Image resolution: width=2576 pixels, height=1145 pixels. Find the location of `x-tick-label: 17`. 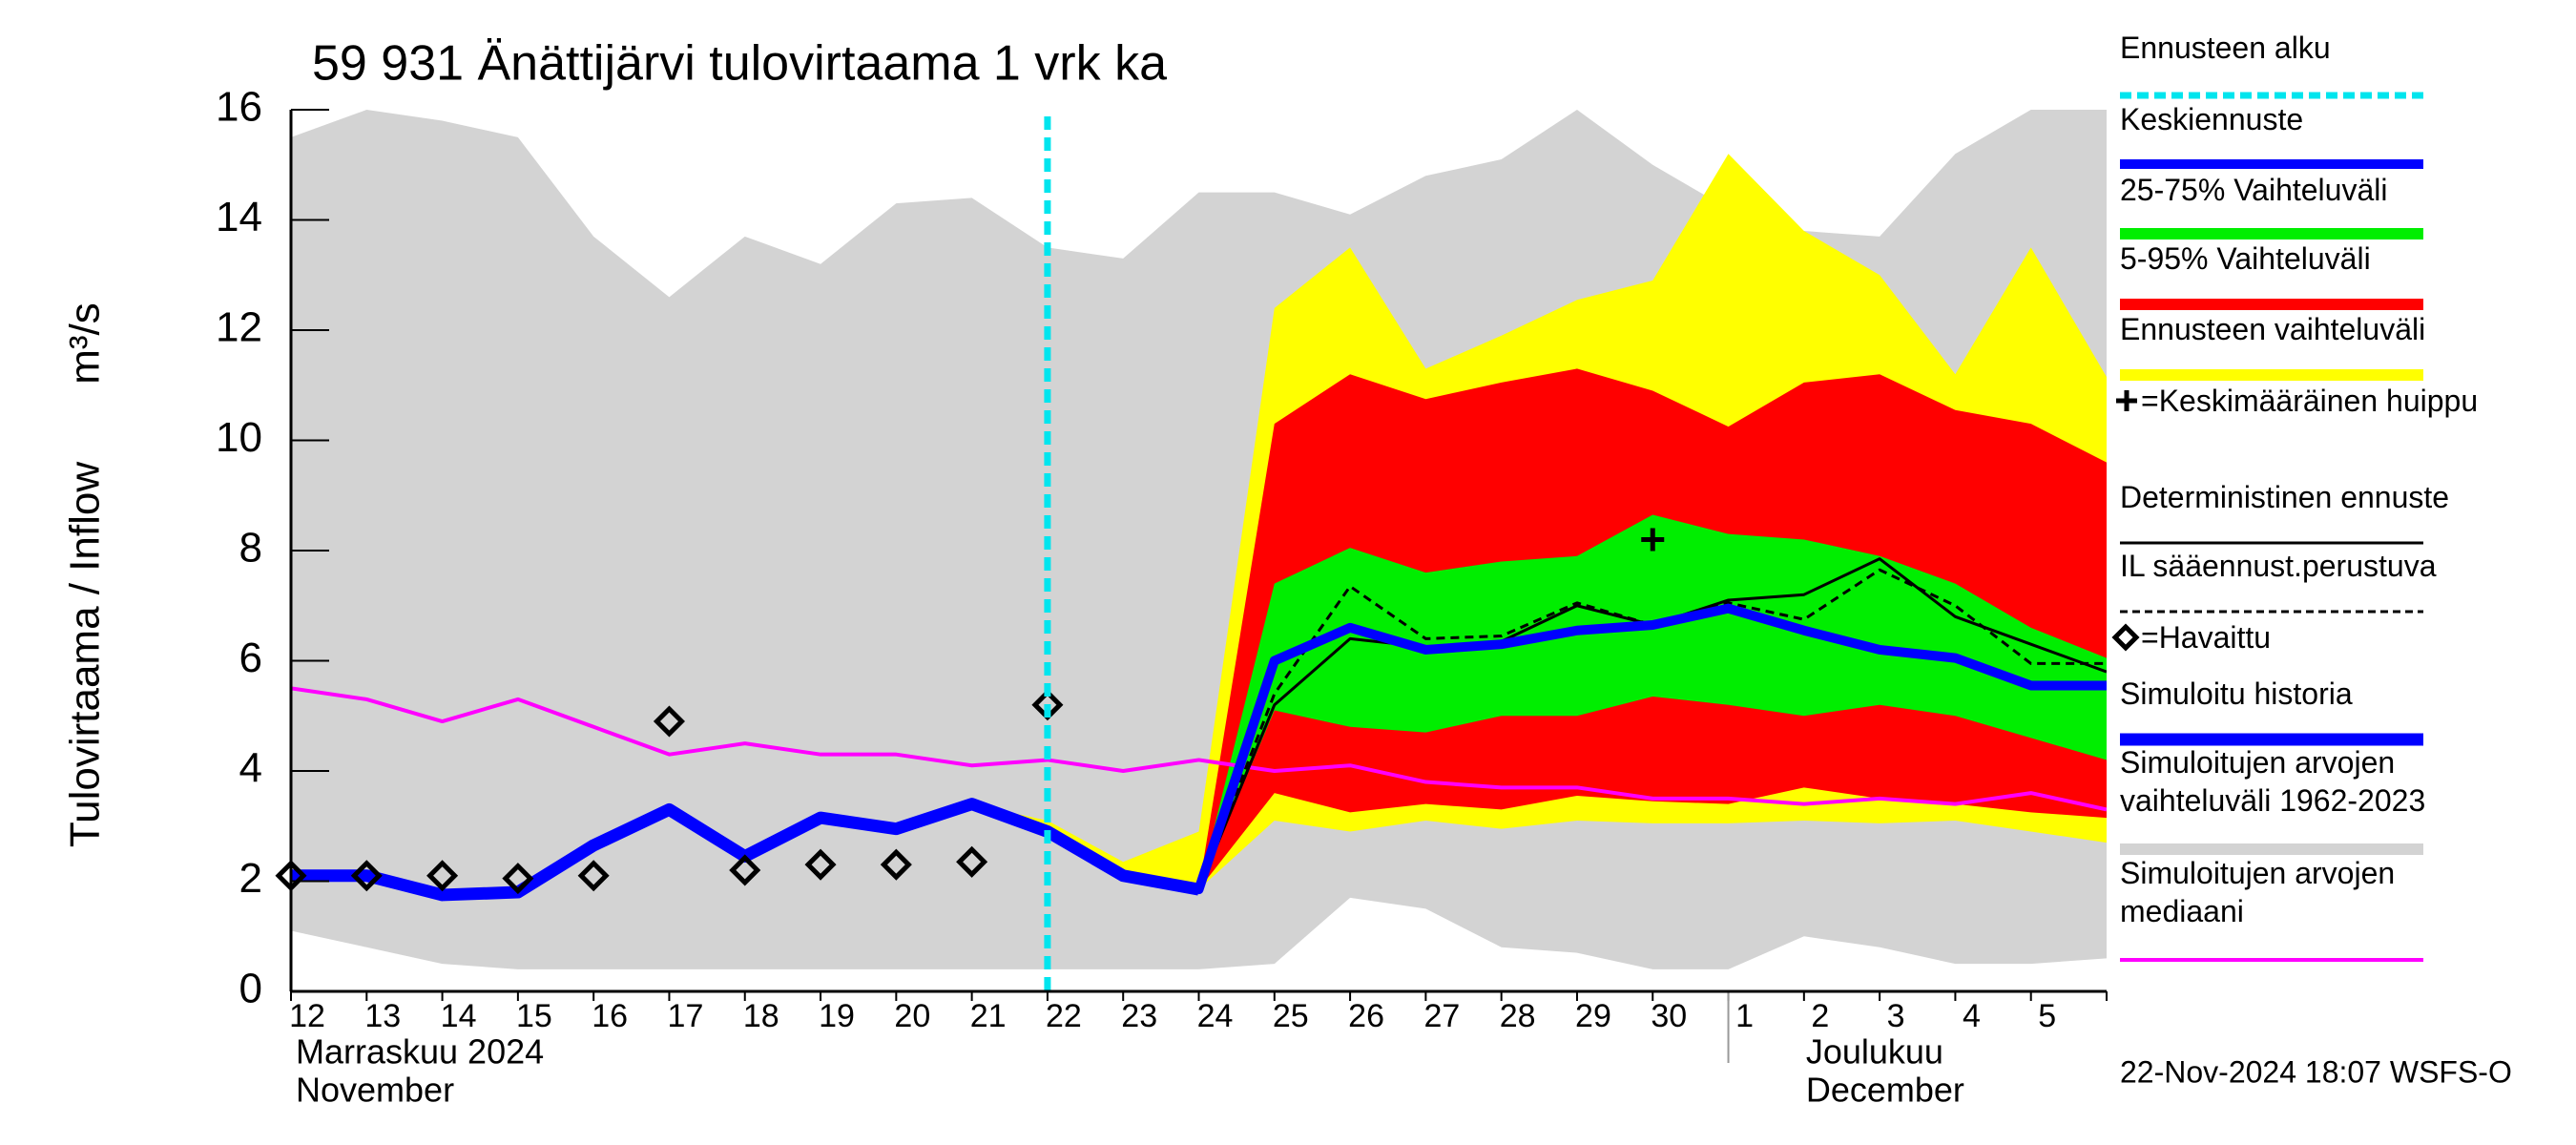

x-tick-label: 17 is located at coordinates (686, 1016).